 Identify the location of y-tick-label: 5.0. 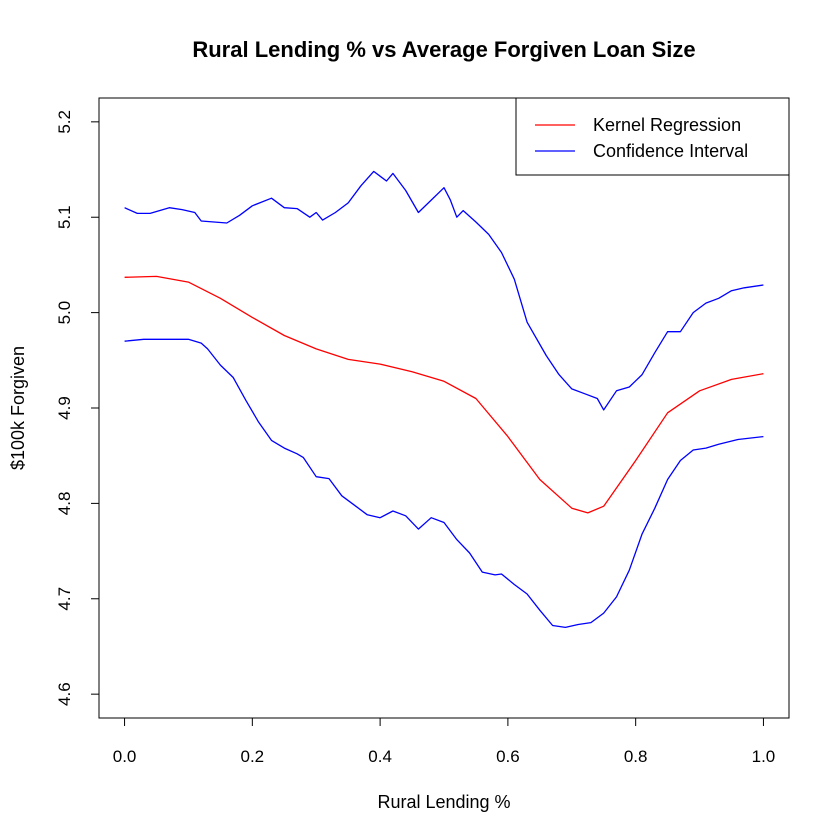
(64, 313).